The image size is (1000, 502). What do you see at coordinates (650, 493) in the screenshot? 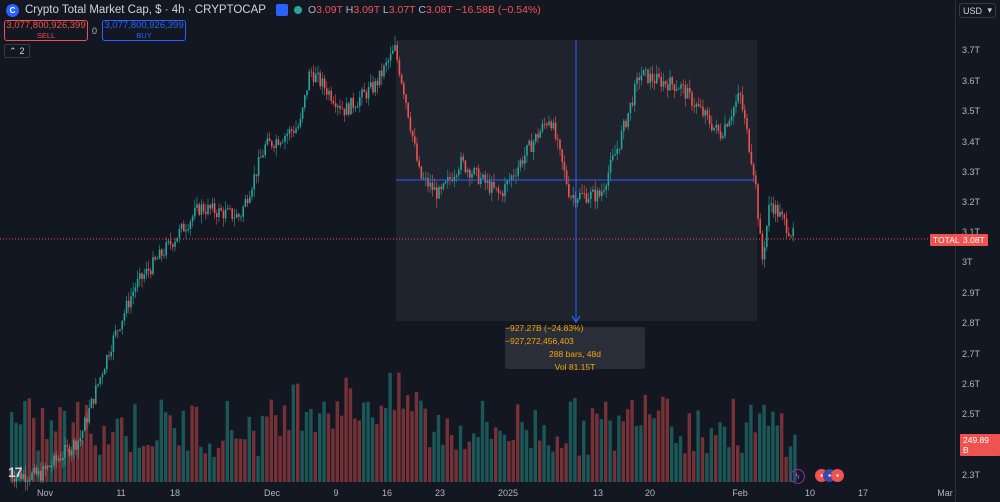
I see `x-tick: 20` at bounding box center [650, 493].